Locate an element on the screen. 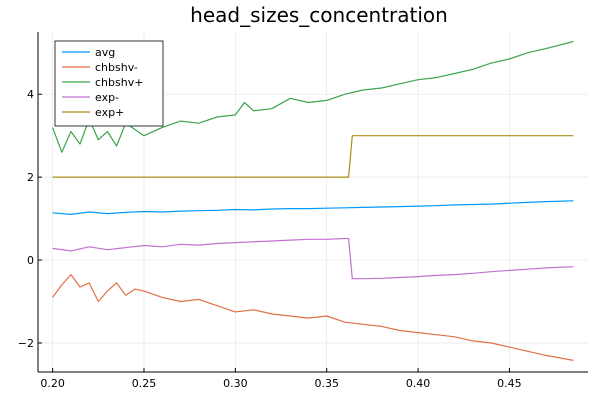 This screenshot has width=600, height=400. legend-label-exp+: exp+ is located at coordinates (109, 112).